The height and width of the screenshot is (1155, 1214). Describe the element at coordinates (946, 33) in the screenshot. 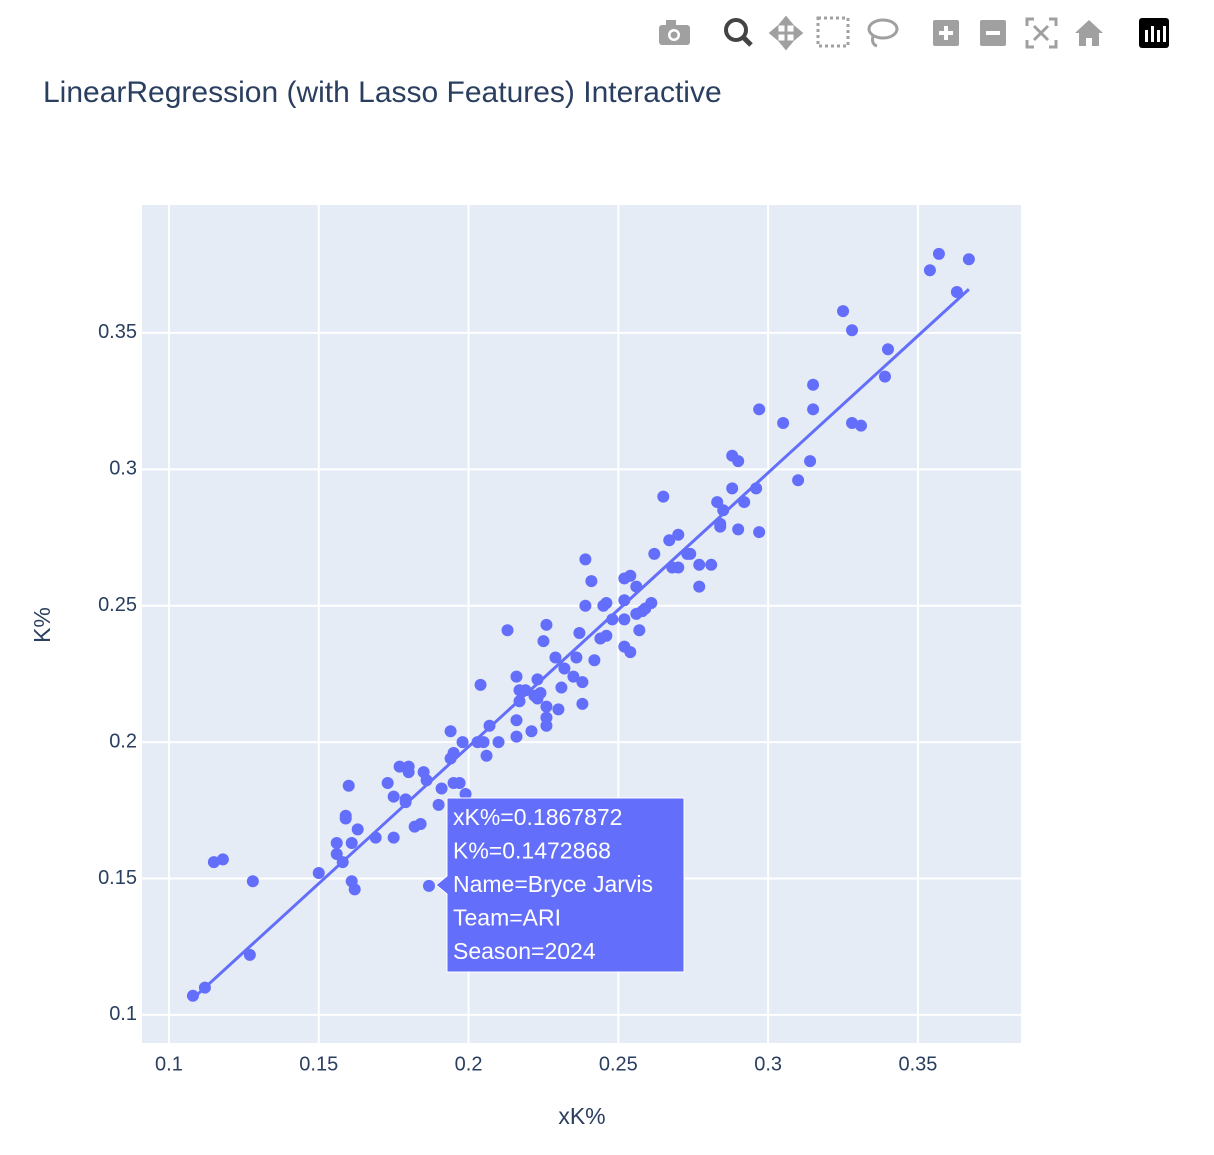

I see `zoom-in-button` at that location.